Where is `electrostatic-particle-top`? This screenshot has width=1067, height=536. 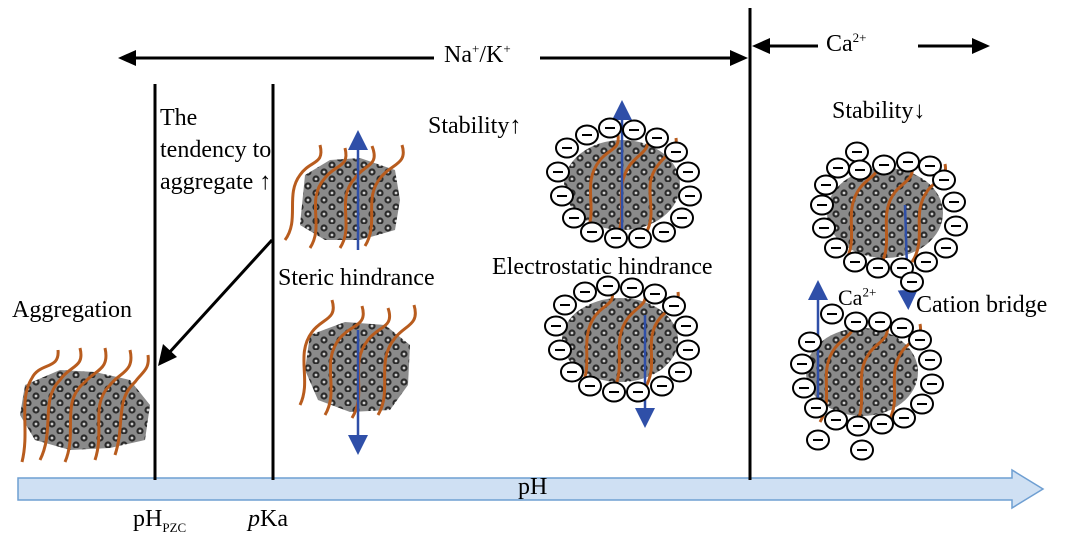
electrostatic-particle-top is located at coordinates (624, 174).